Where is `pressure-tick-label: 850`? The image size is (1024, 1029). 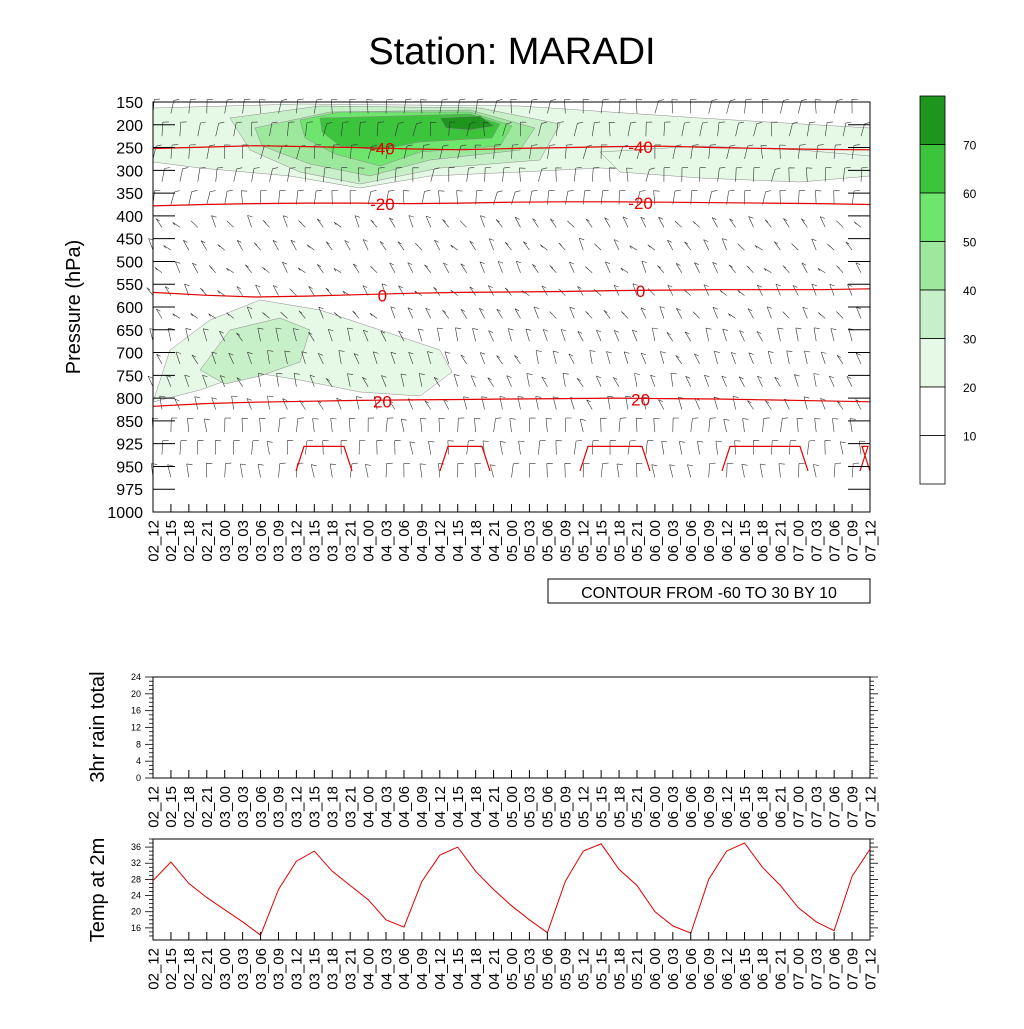
pressure-tick-label: 850 is located at coordinates (129, 422).